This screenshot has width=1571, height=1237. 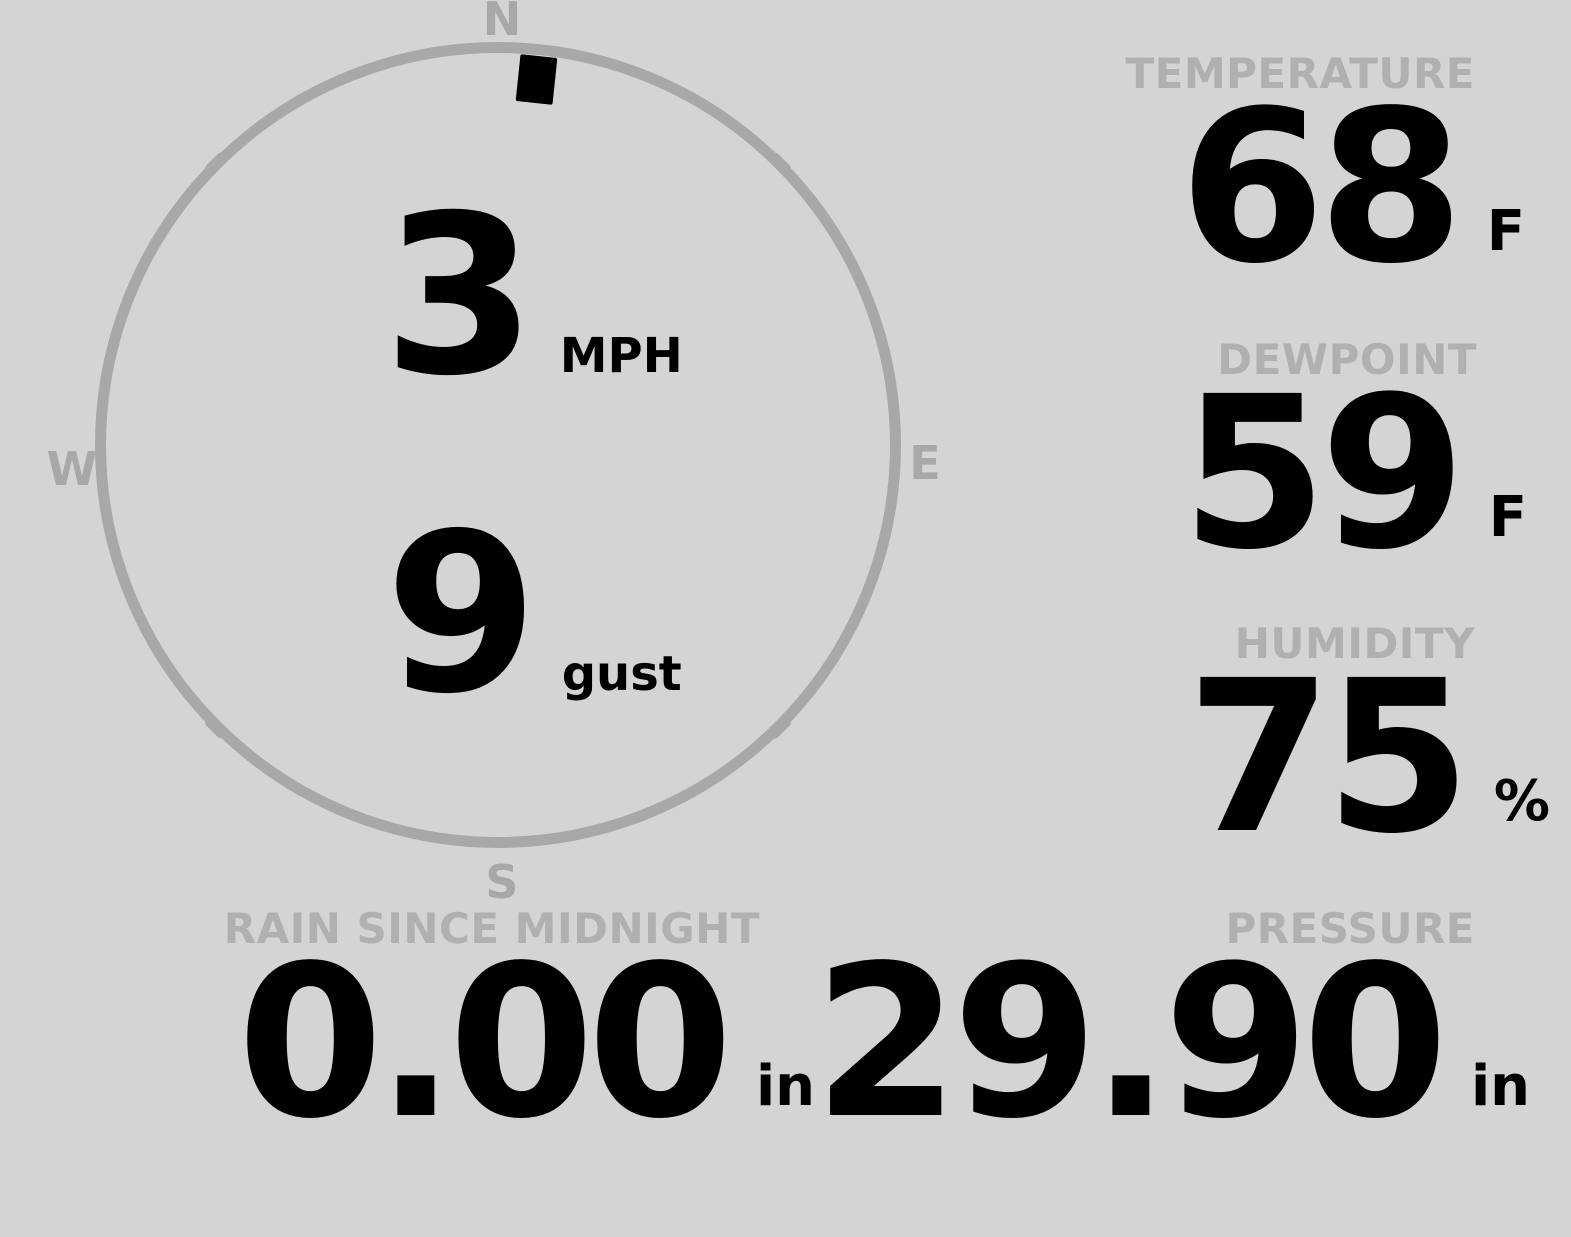 I want to click on humidity-label: HUMIDITY, so click(x=1354, y=643).